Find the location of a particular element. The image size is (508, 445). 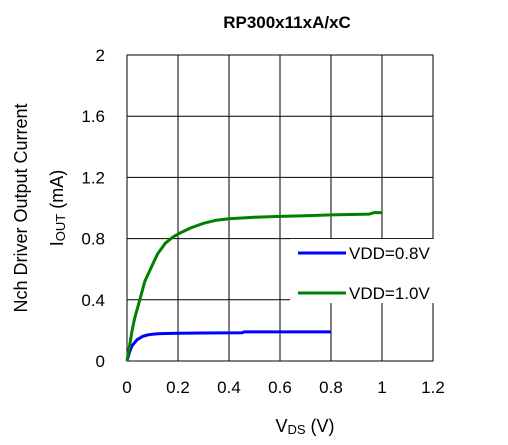

x-tick-label: 0 is located at coordinates (126, 387).